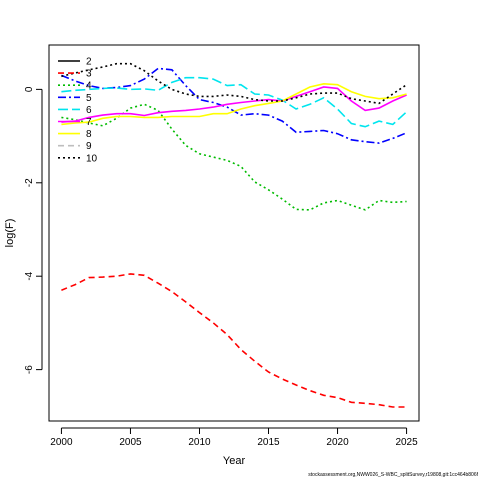 Image resolution: width=480 pixels, height=480 pixels. What do you see at coordinates (89, 146) in the screenshot?
I see `legend-label-9: 9` at bounding box center [89, 146].